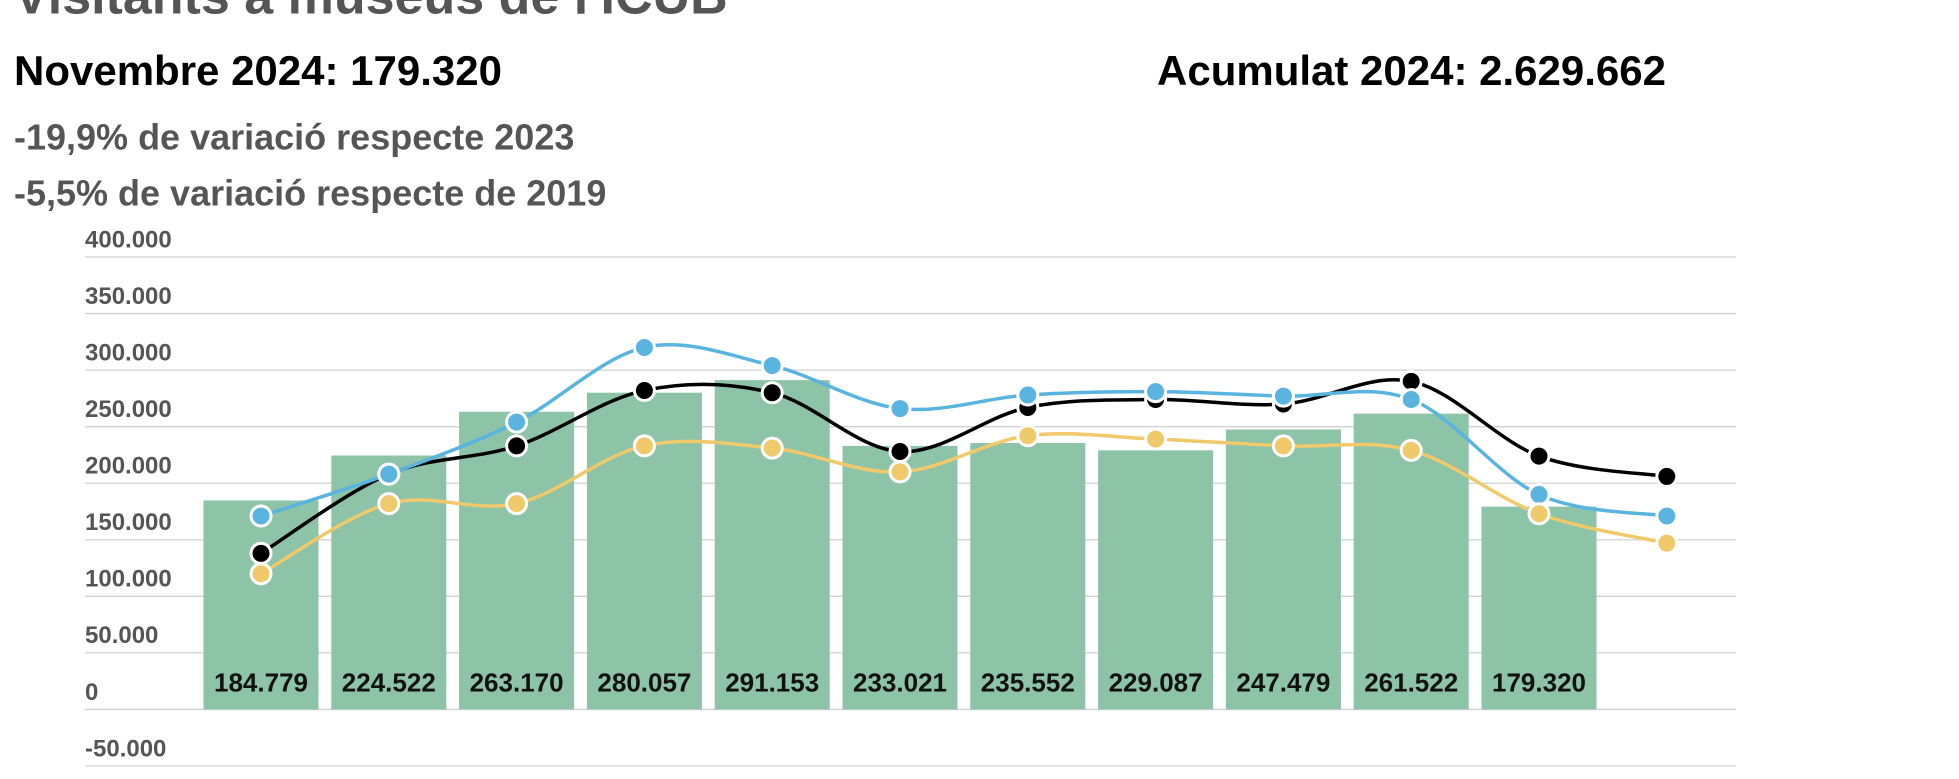 Image resolution: width=1959 pixels, height=779 pixels. What do you see at coordinates (294, 137) in the screenshot?
I see `note: -19,9% de variació respecte 2023` at bounding box center [294, 137].